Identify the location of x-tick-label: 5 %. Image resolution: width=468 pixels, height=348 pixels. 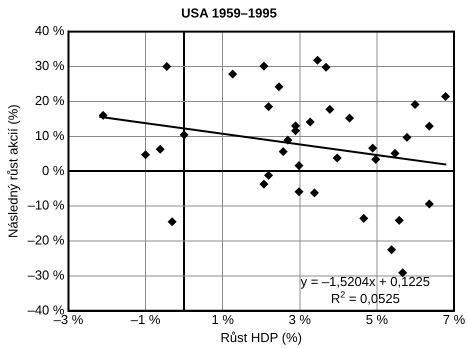
(377, 320).